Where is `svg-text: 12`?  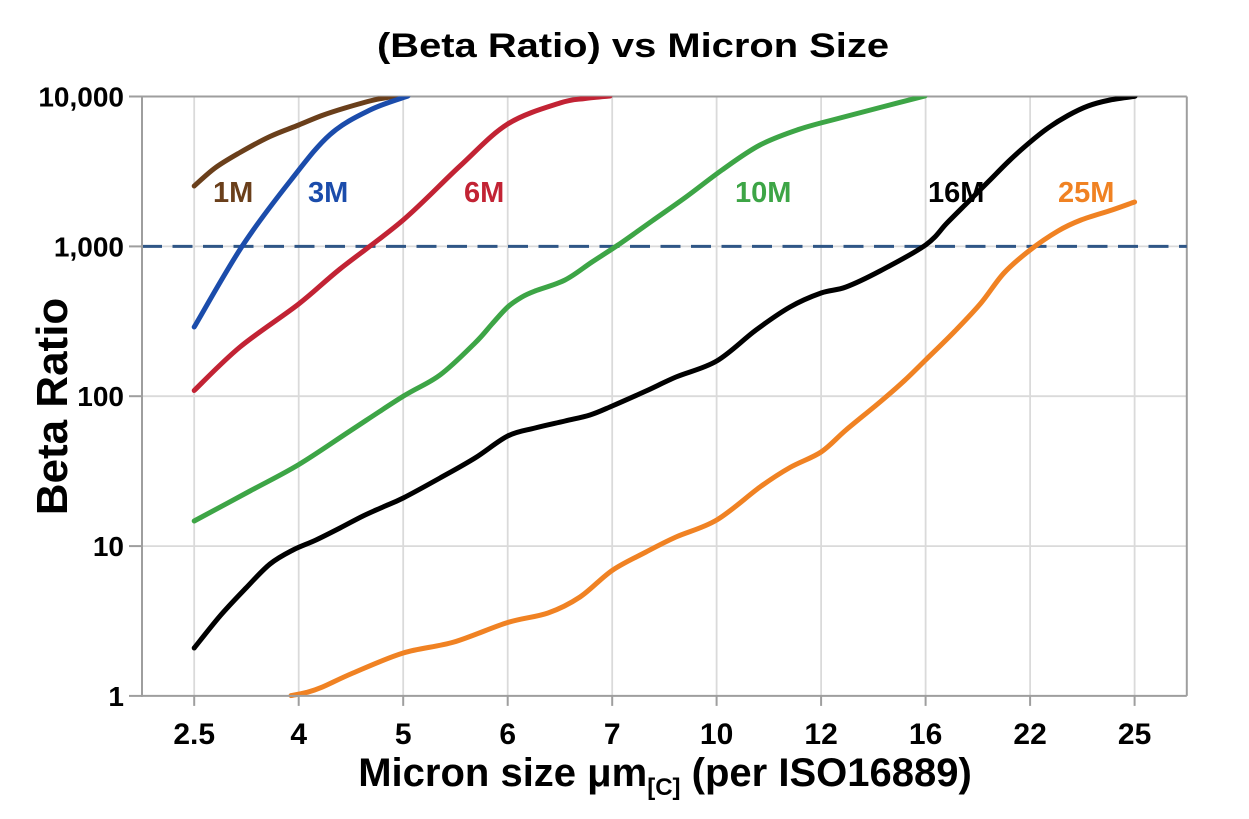 svg-text: 12 is located at coordinates (820, 734).